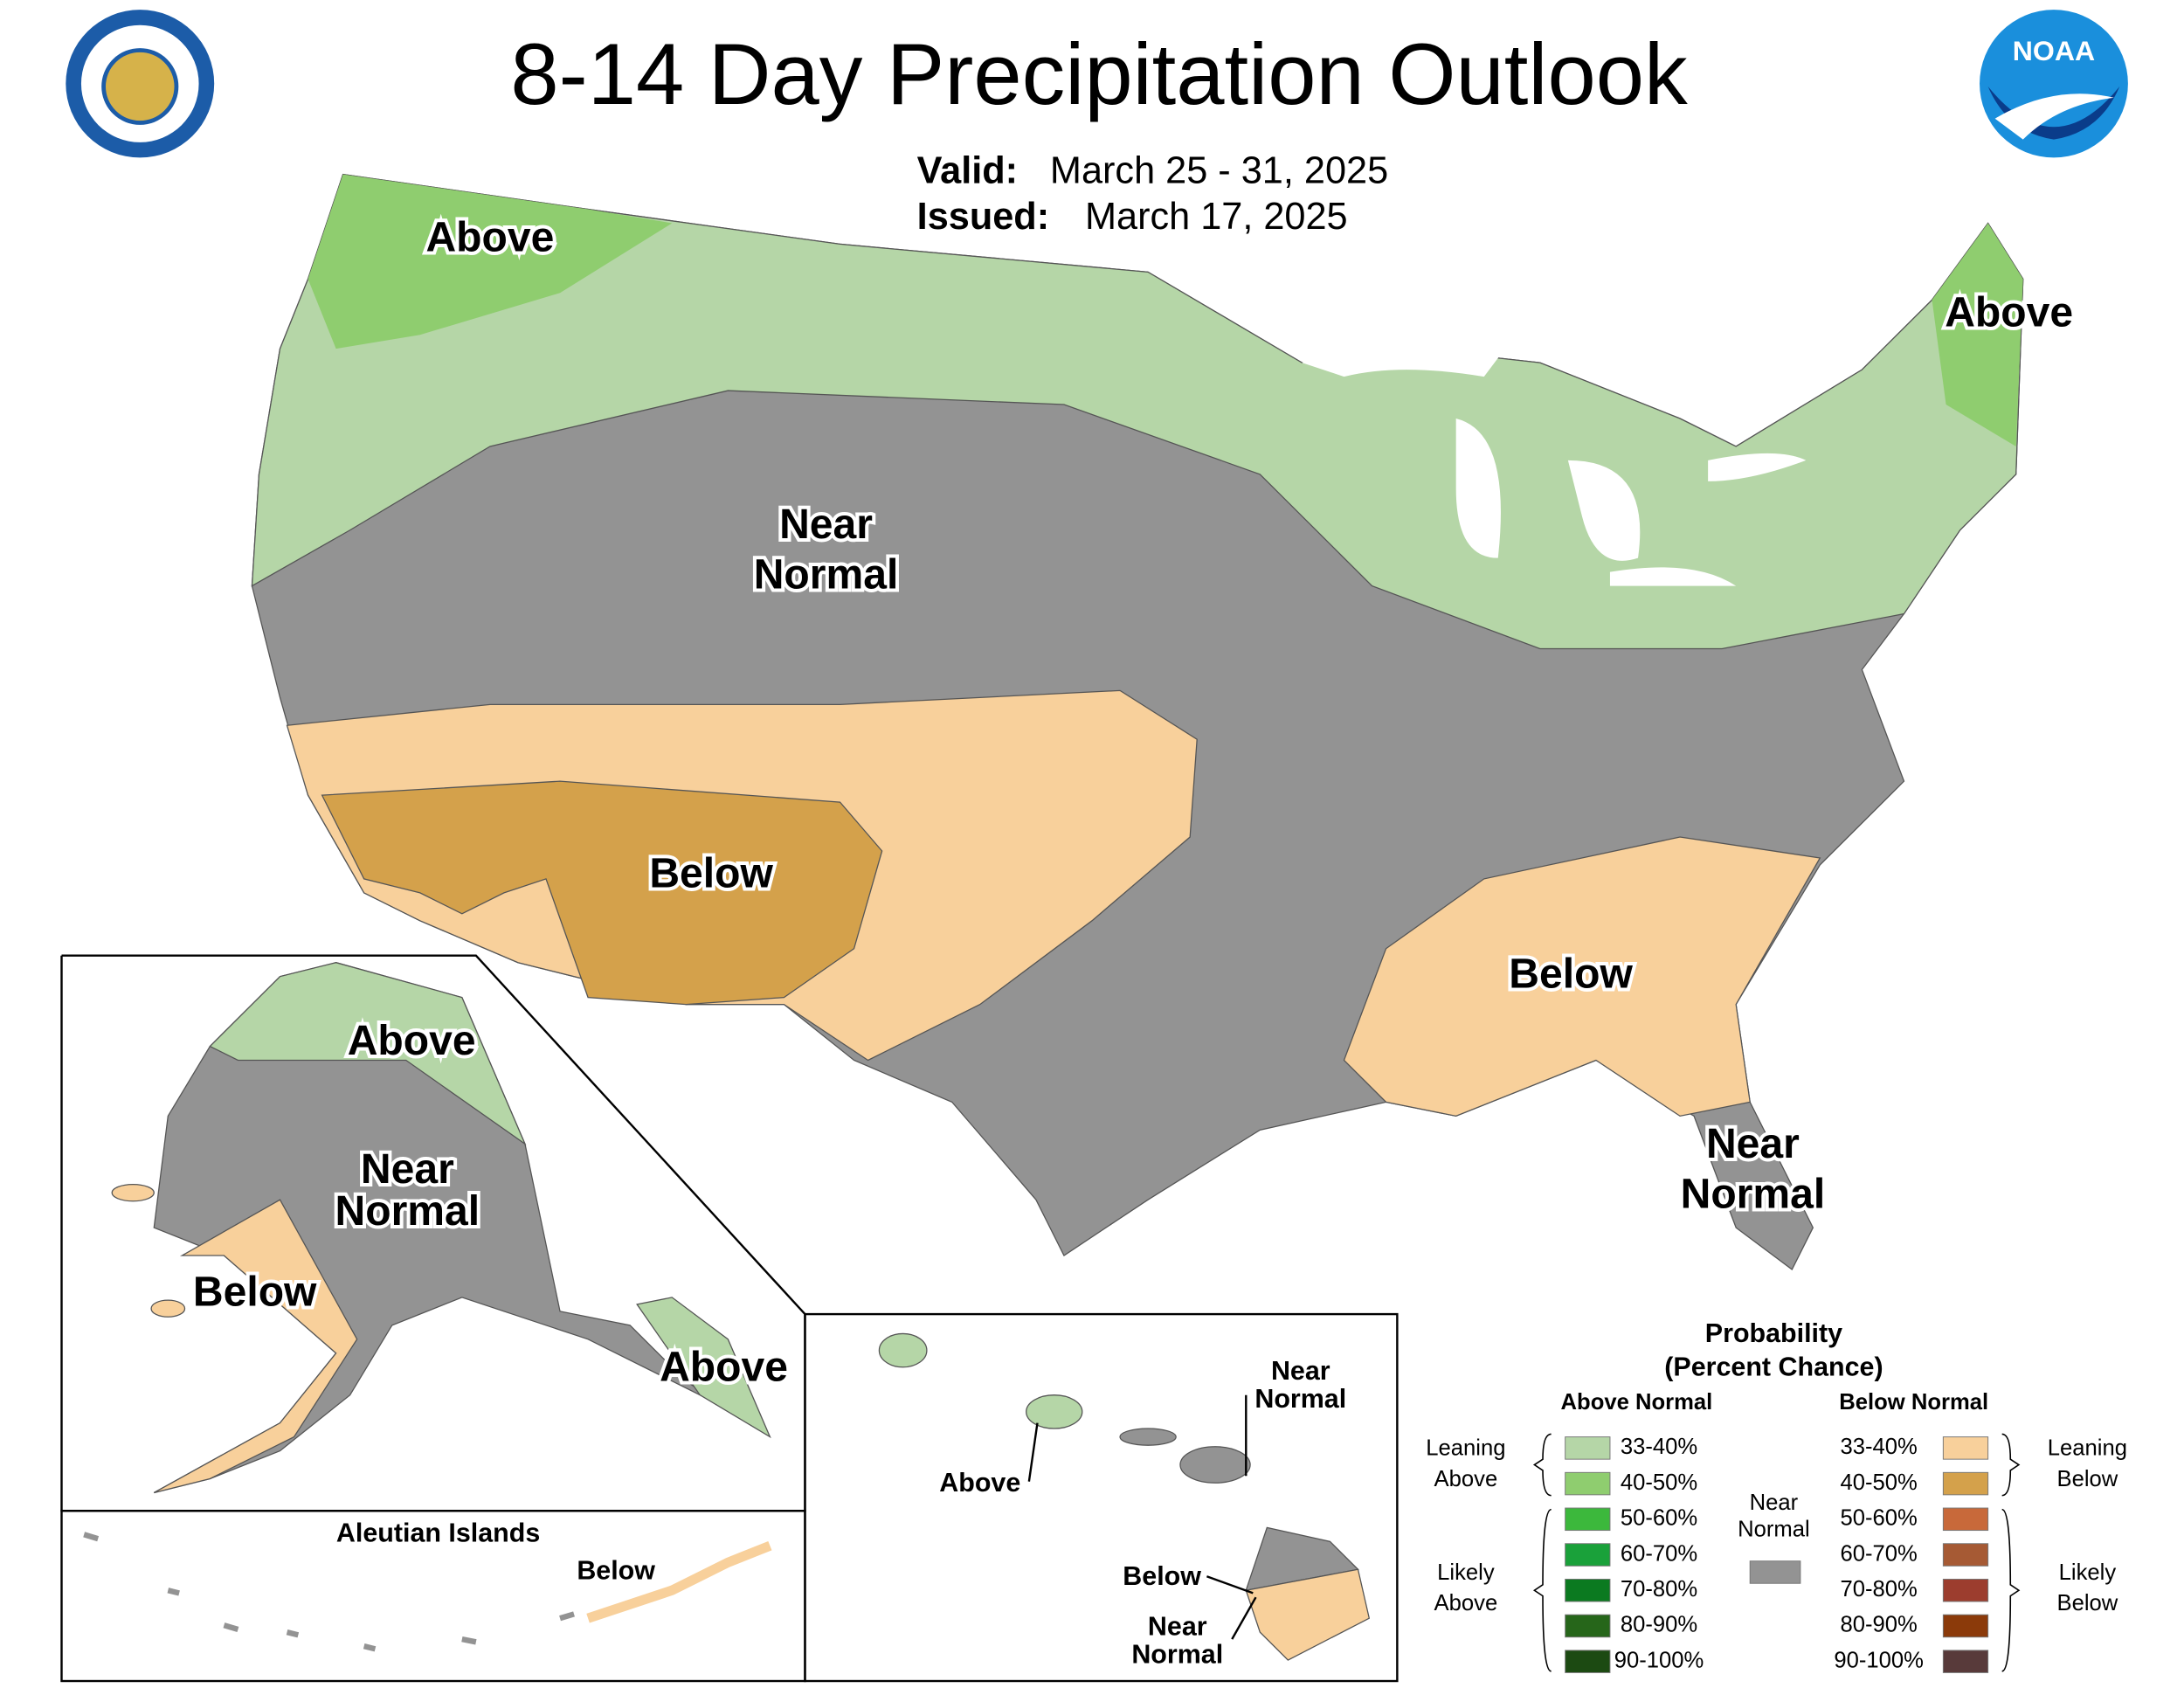 Image resolution: width=2184 pixels, height=1688 pixels. What do you see at coordinates (1219, 170) in the screenshot?
I see `valid-date: March 25 - 31, 2025` at bounding box center [1219, 170].